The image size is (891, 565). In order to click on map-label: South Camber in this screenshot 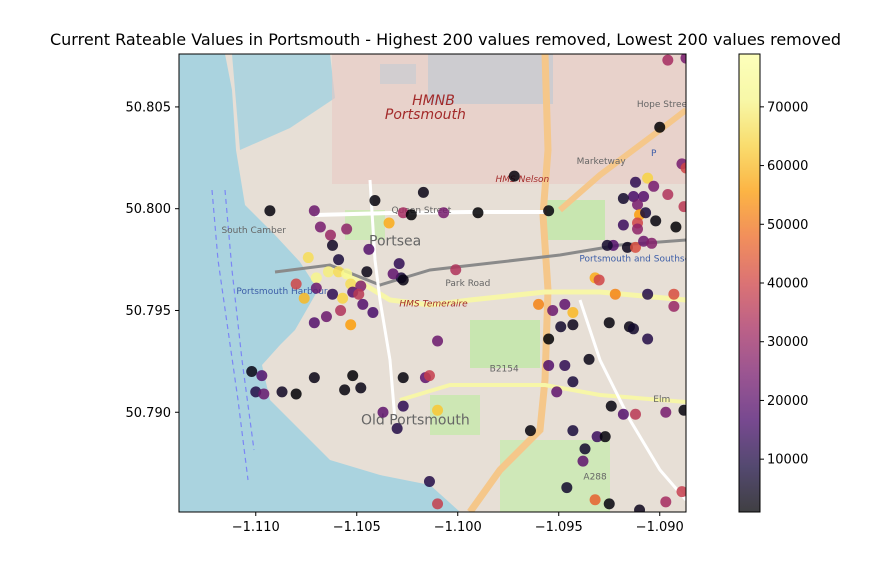, I will do `click(253, 231)`.